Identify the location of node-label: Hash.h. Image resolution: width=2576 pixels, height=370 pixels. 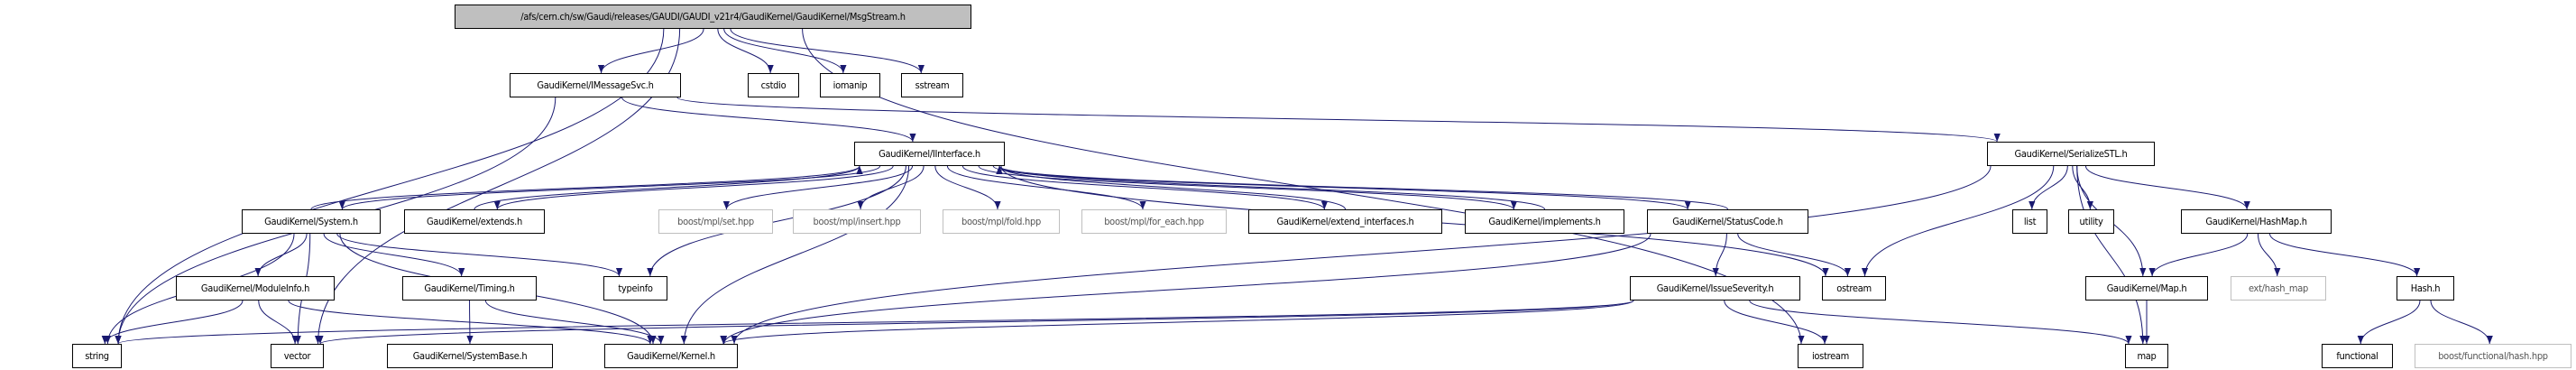
(2425, 288).